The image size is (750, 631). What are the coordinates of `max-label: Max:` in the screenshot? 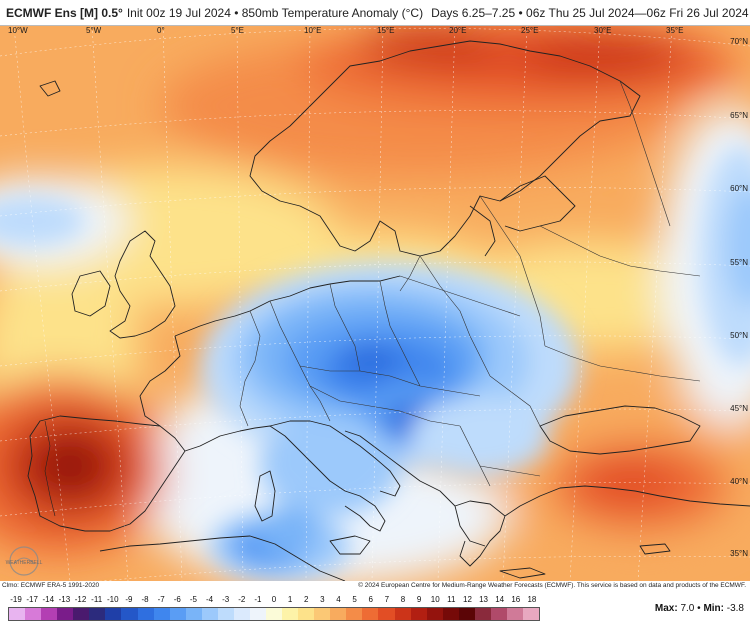 It's located at (666, 608).